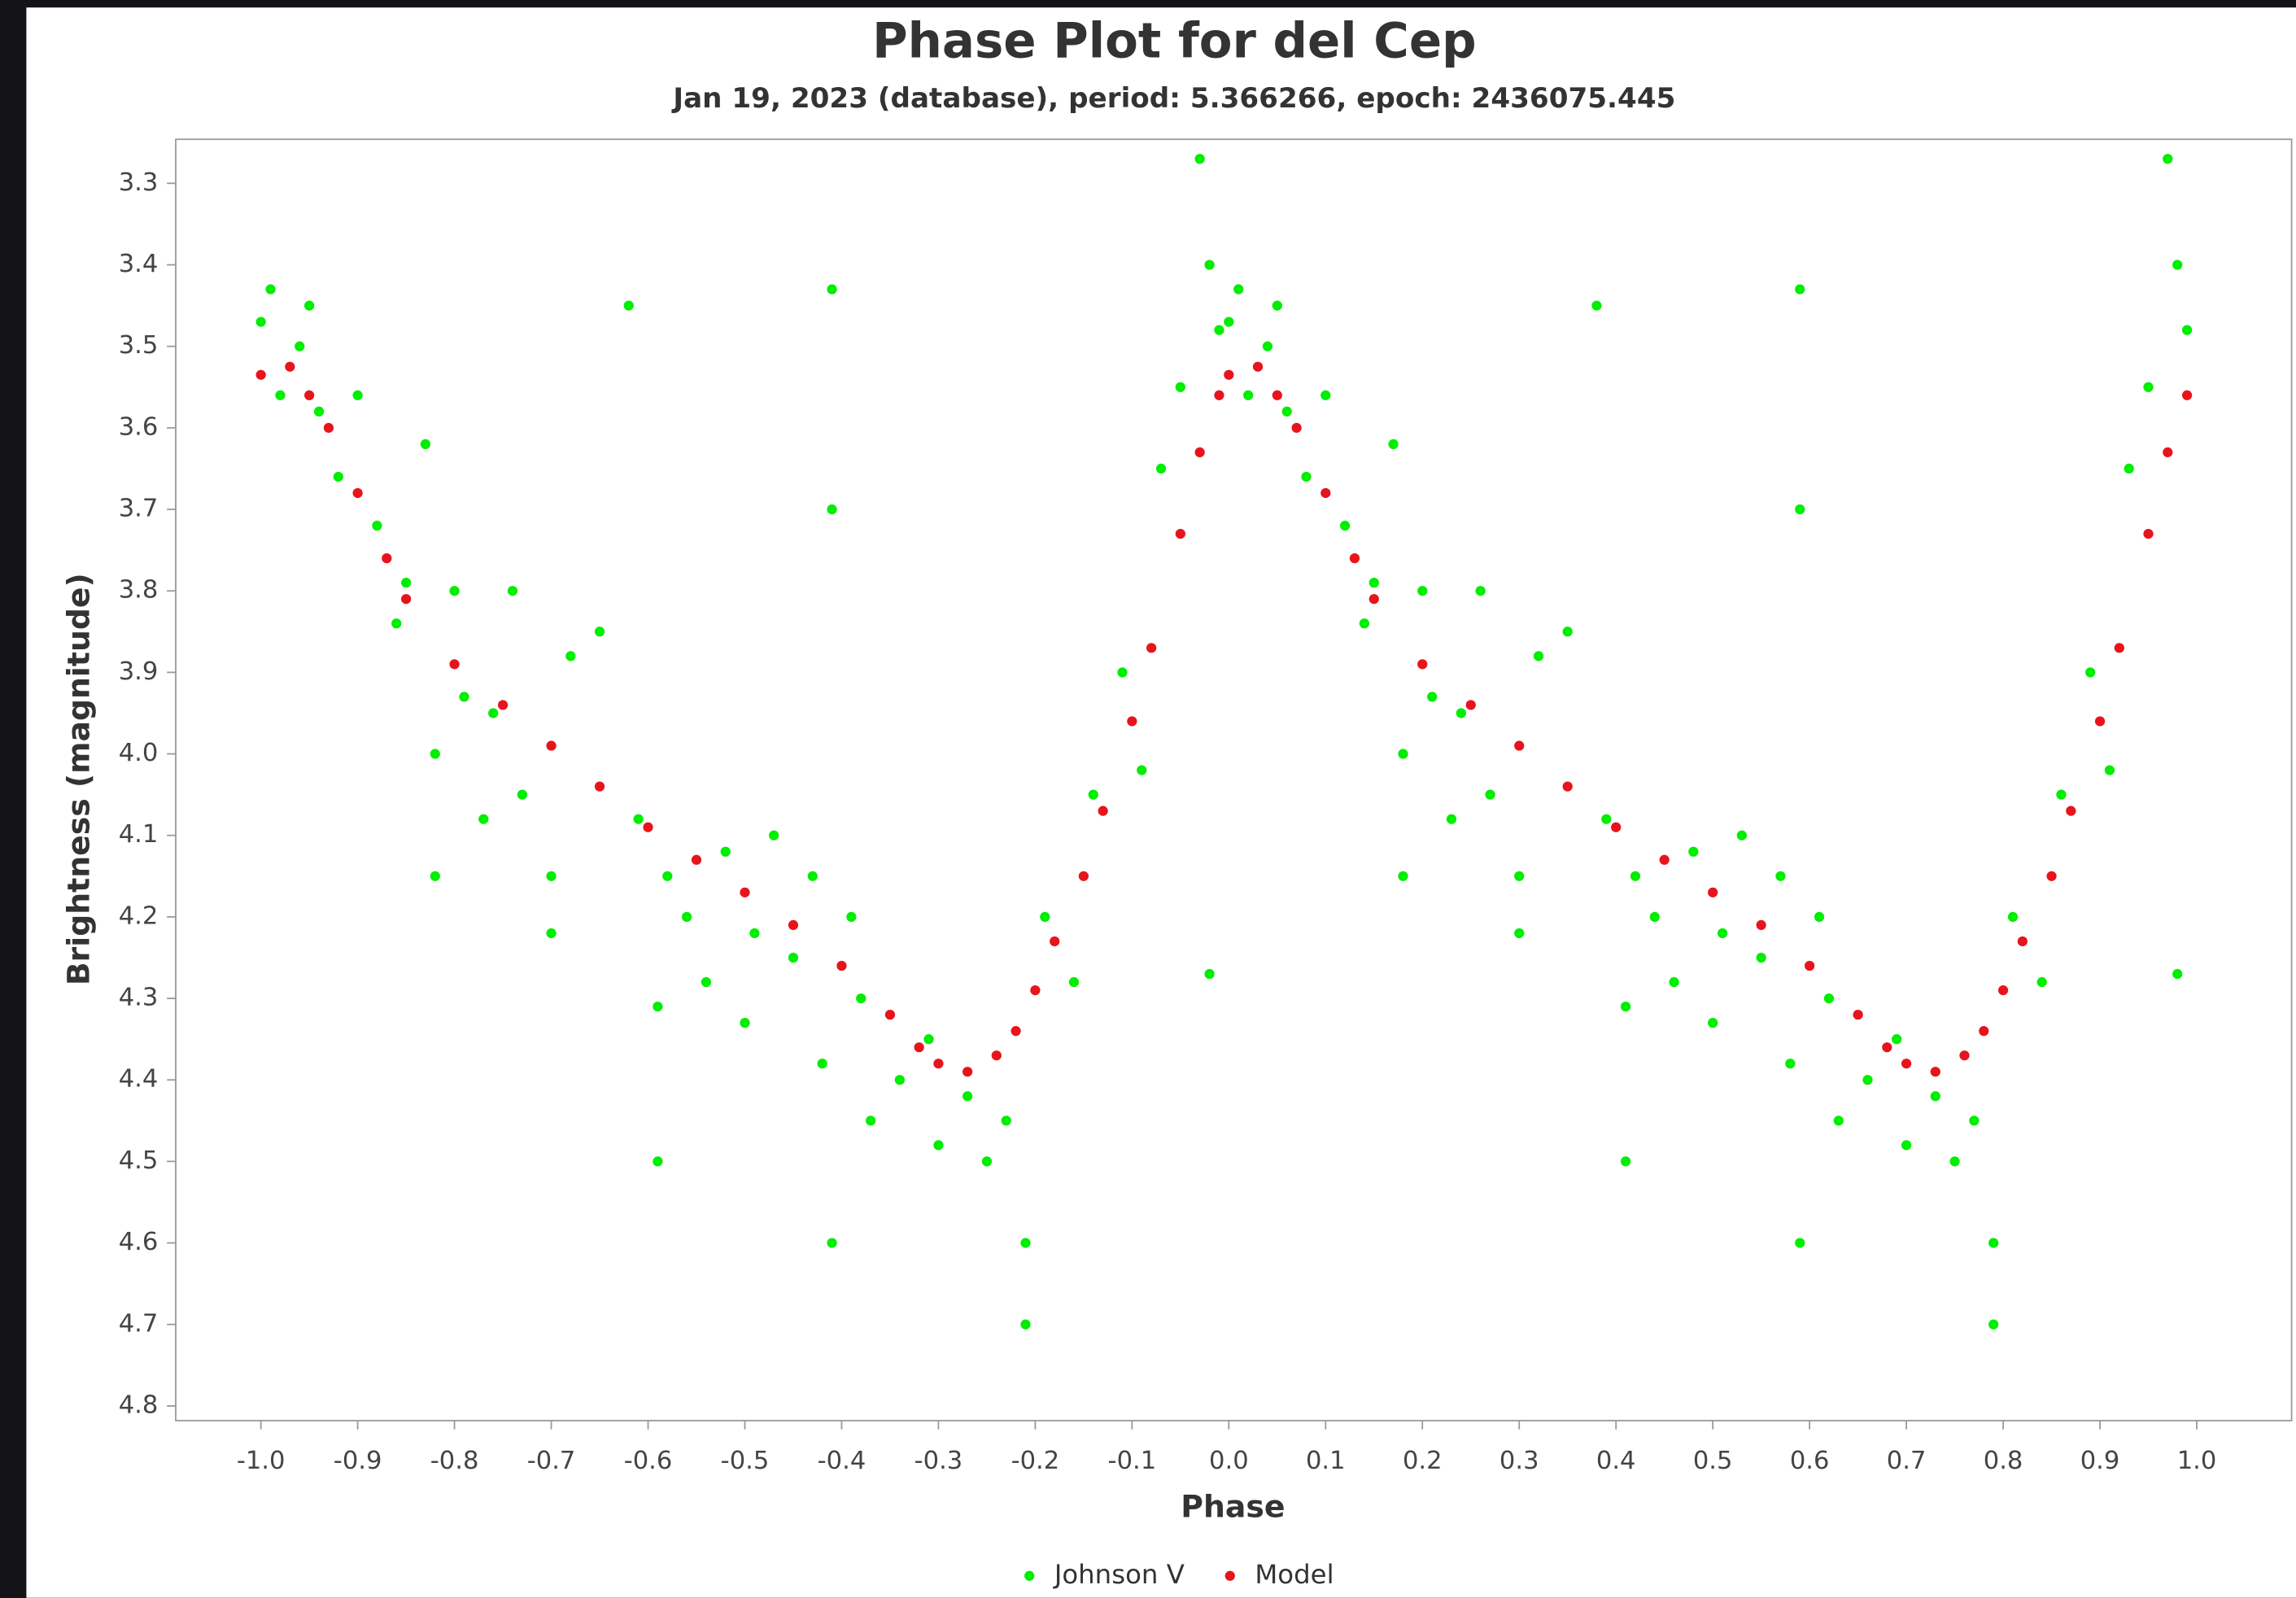 The image size is (2296, 1598). Describe the element at coordinates (139, 427) in the screenshot. I see `y-tick-label: 3.6` at that location.